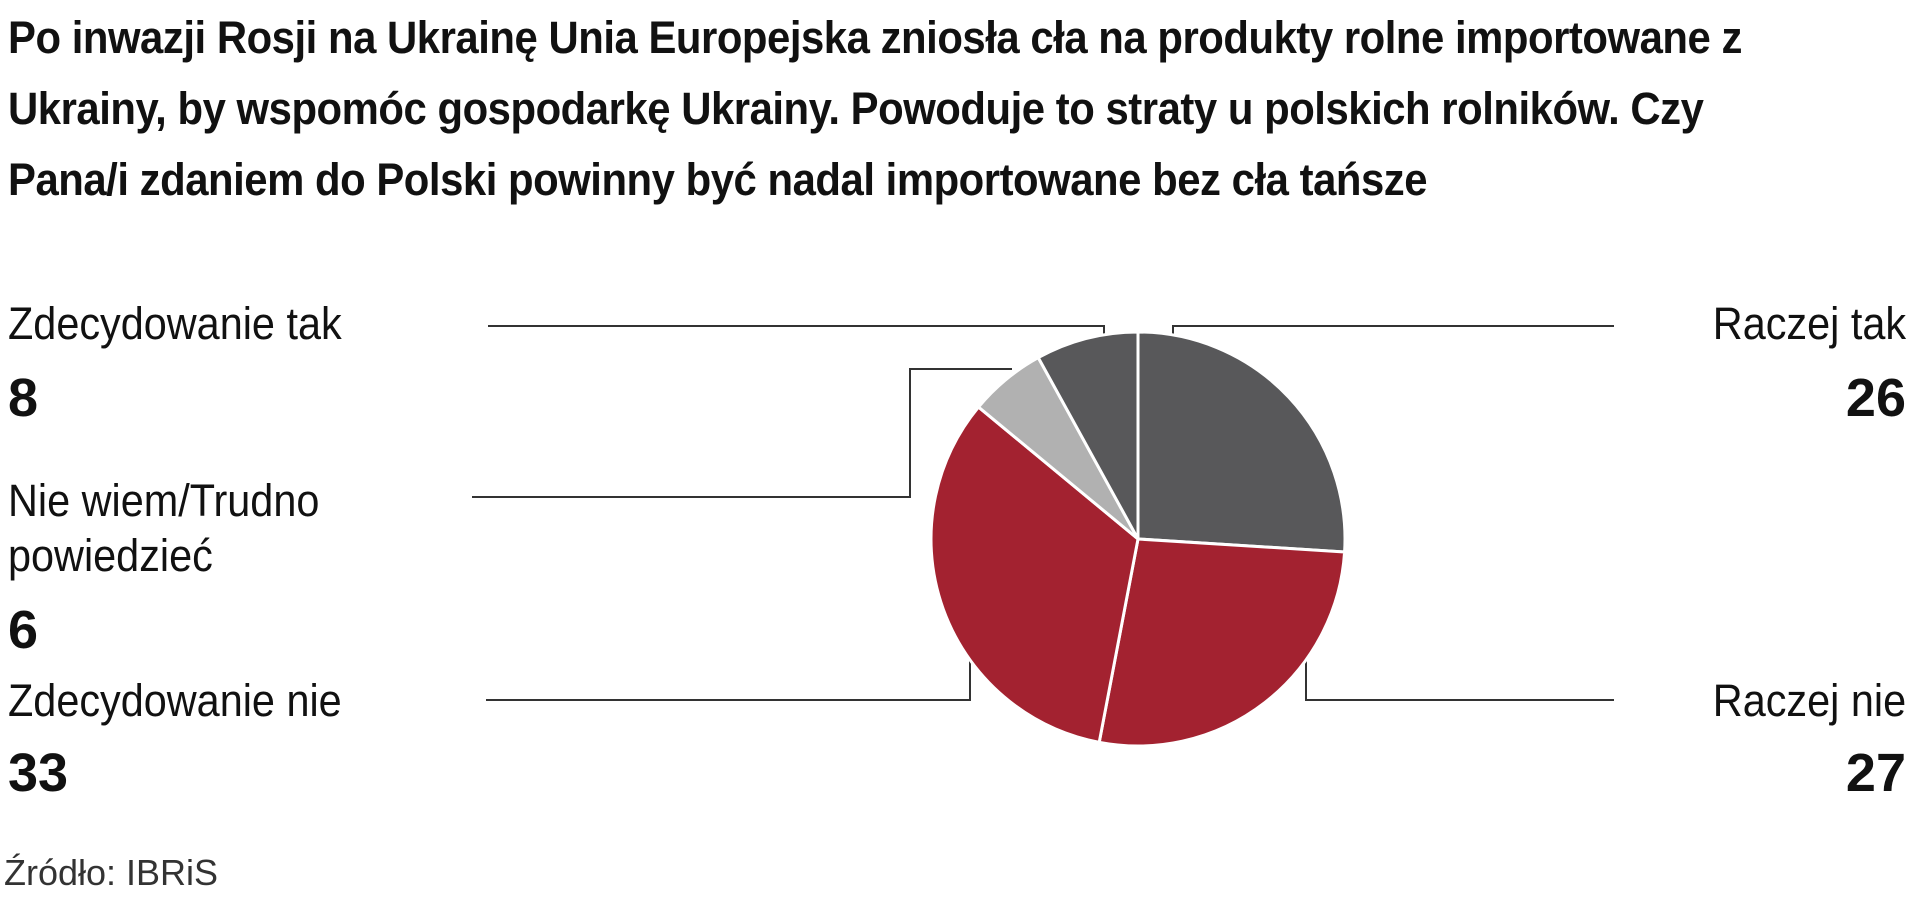 This screenshot has width=1920, height=899. I want to click on pie-slice-zdecydowanie-nie, so click(1034, 574).